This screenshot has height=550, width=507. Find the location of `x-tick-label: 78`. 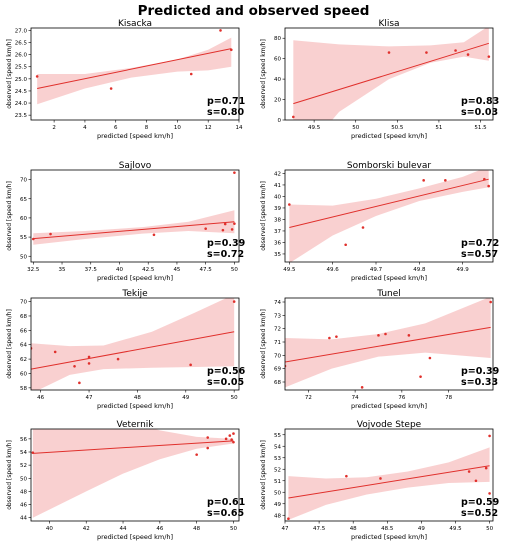

x-tick-label: 78 is located at coordinates (448, 398).